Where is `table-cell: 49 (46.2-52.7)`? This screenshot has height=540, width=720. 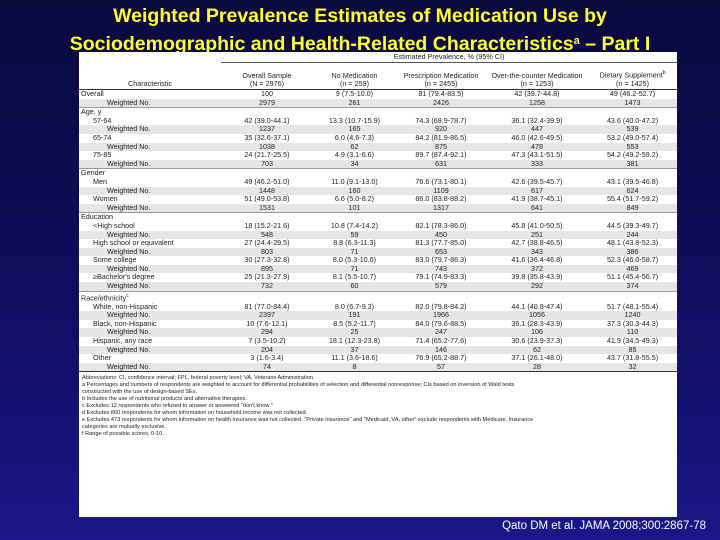 table-cell: 49 (46.2-52.7) is located at coordinates (632, 93).